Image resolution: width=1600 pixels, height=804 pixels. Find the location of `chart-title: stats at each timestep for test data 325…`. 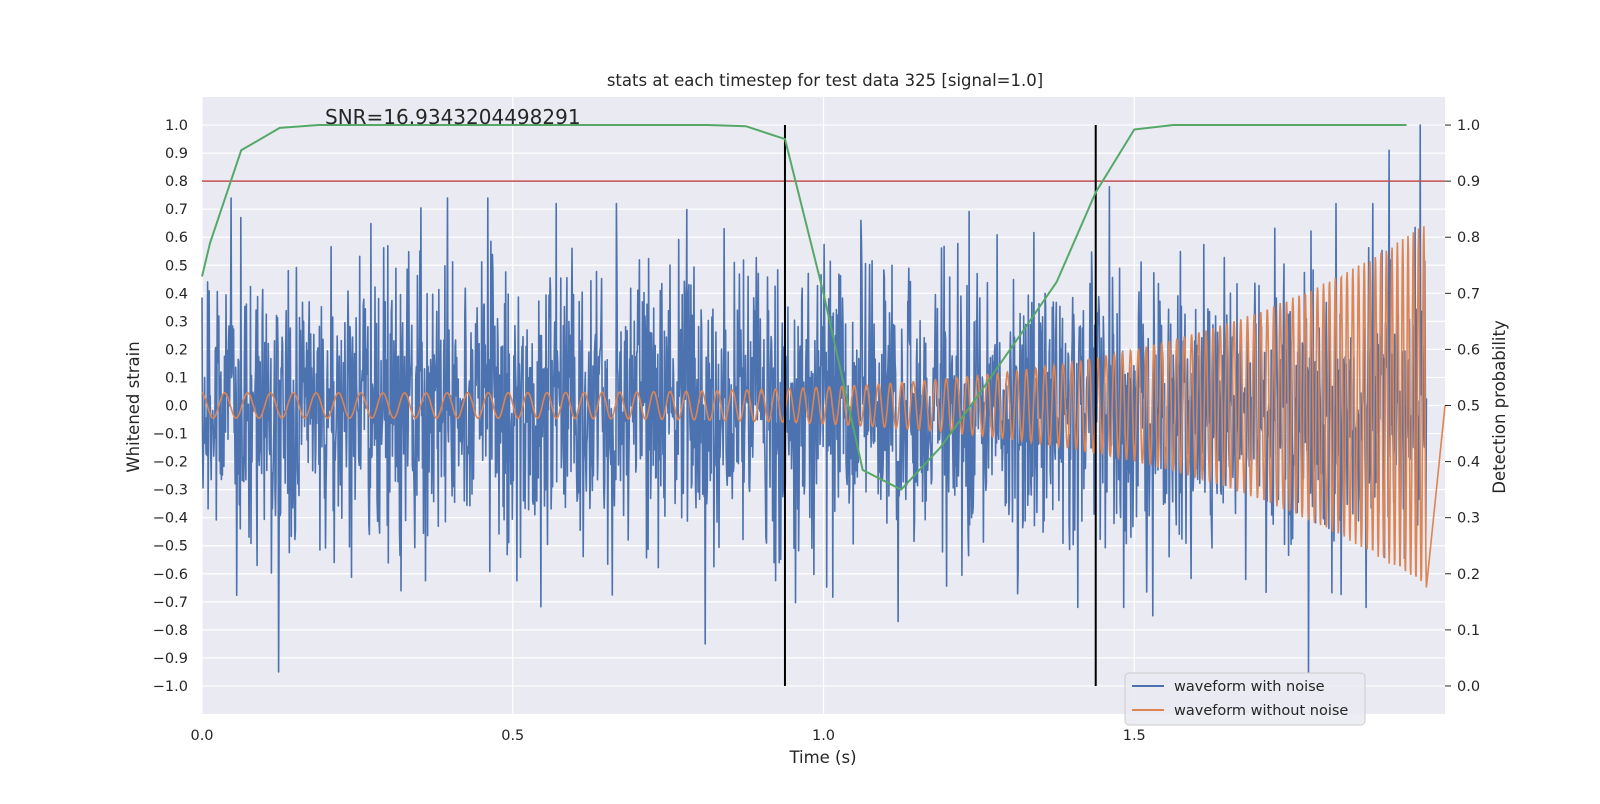

chart-title: stats at each timestep for test data 325… is located at coordinates (825, 80).